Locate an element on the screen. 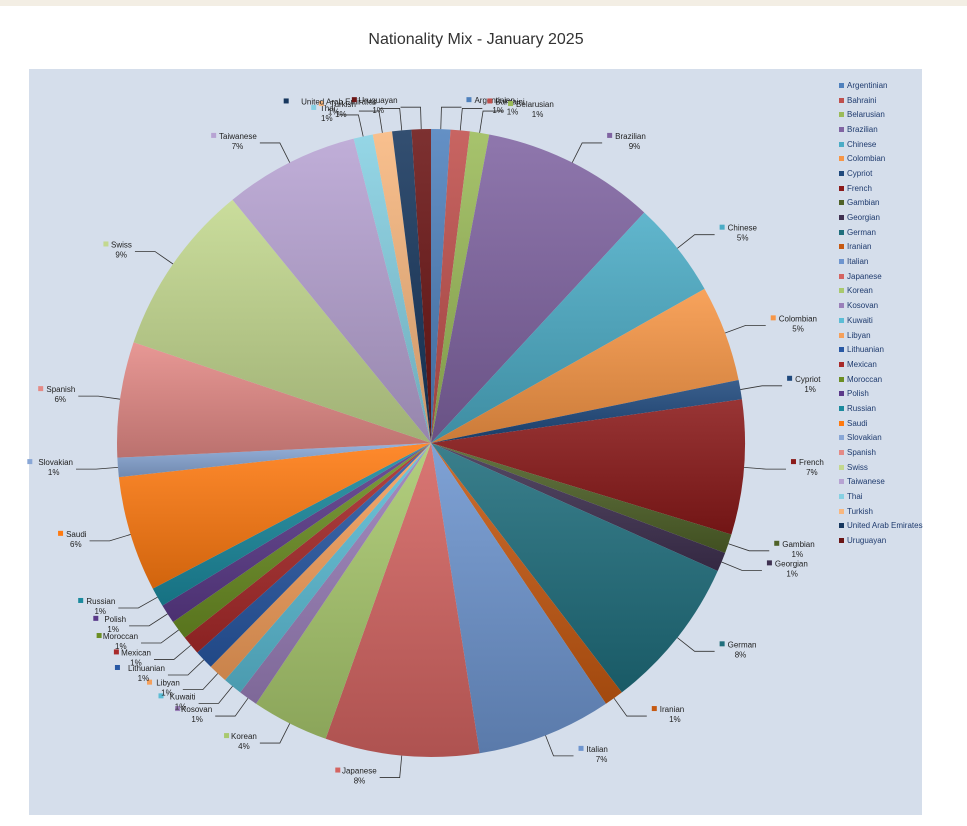 The image size is (967, 826). data-label-percent-polish: 1% is located at coordinates (113, 629).